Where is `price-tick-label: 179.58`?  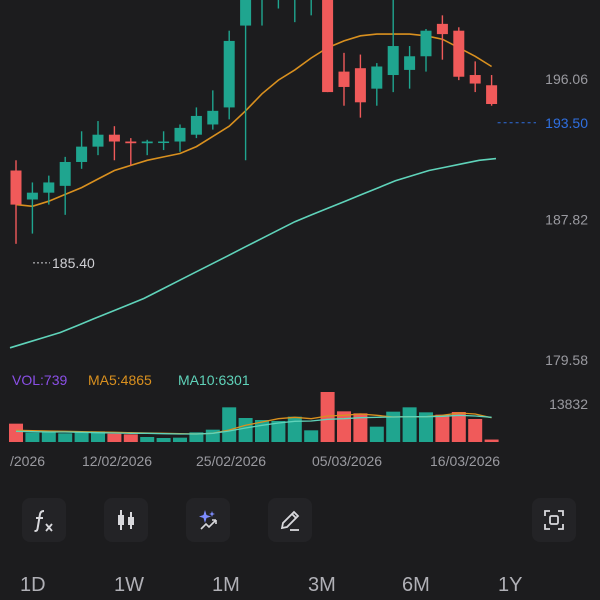
price-tick-label: 179.58 is located at coordinates (566, 360).